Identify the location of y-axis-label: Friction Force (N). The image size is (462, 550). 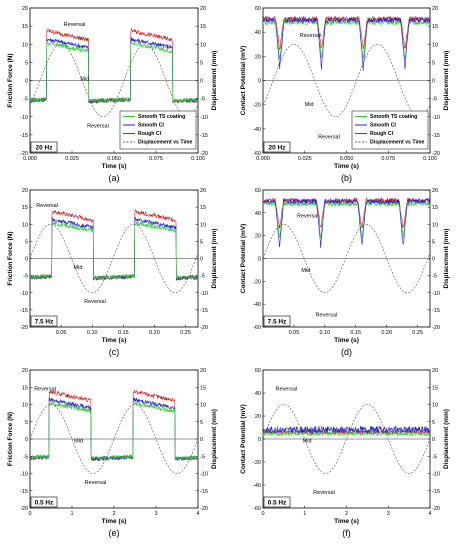
(10, 258).